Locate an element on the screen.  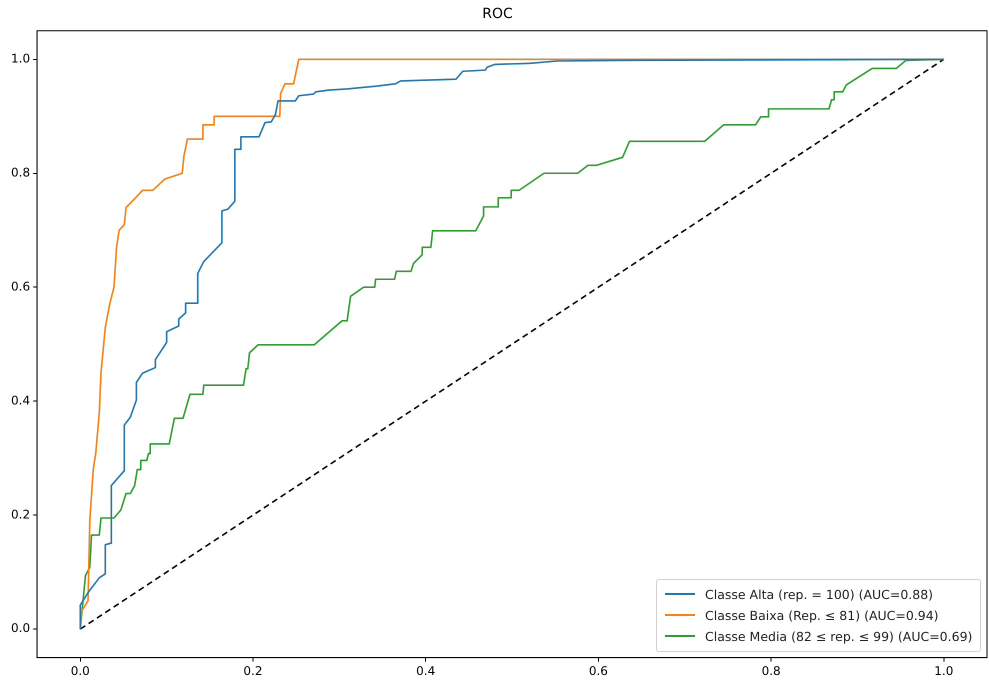
legend-label: Classe Alta (rep. = 100) (AUC=0.88) is located at coordinates (819, 594).